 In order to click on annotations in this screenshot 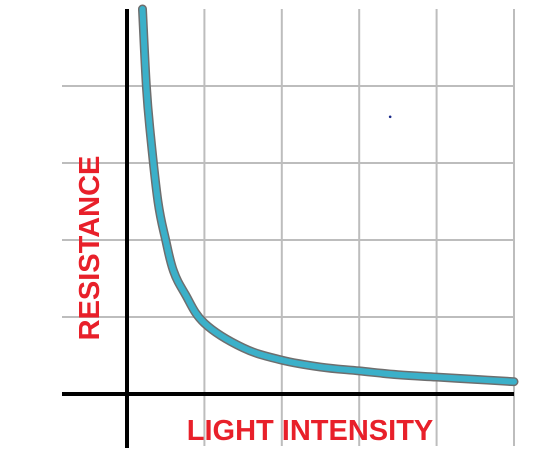, I will do `click(390, 117)`.